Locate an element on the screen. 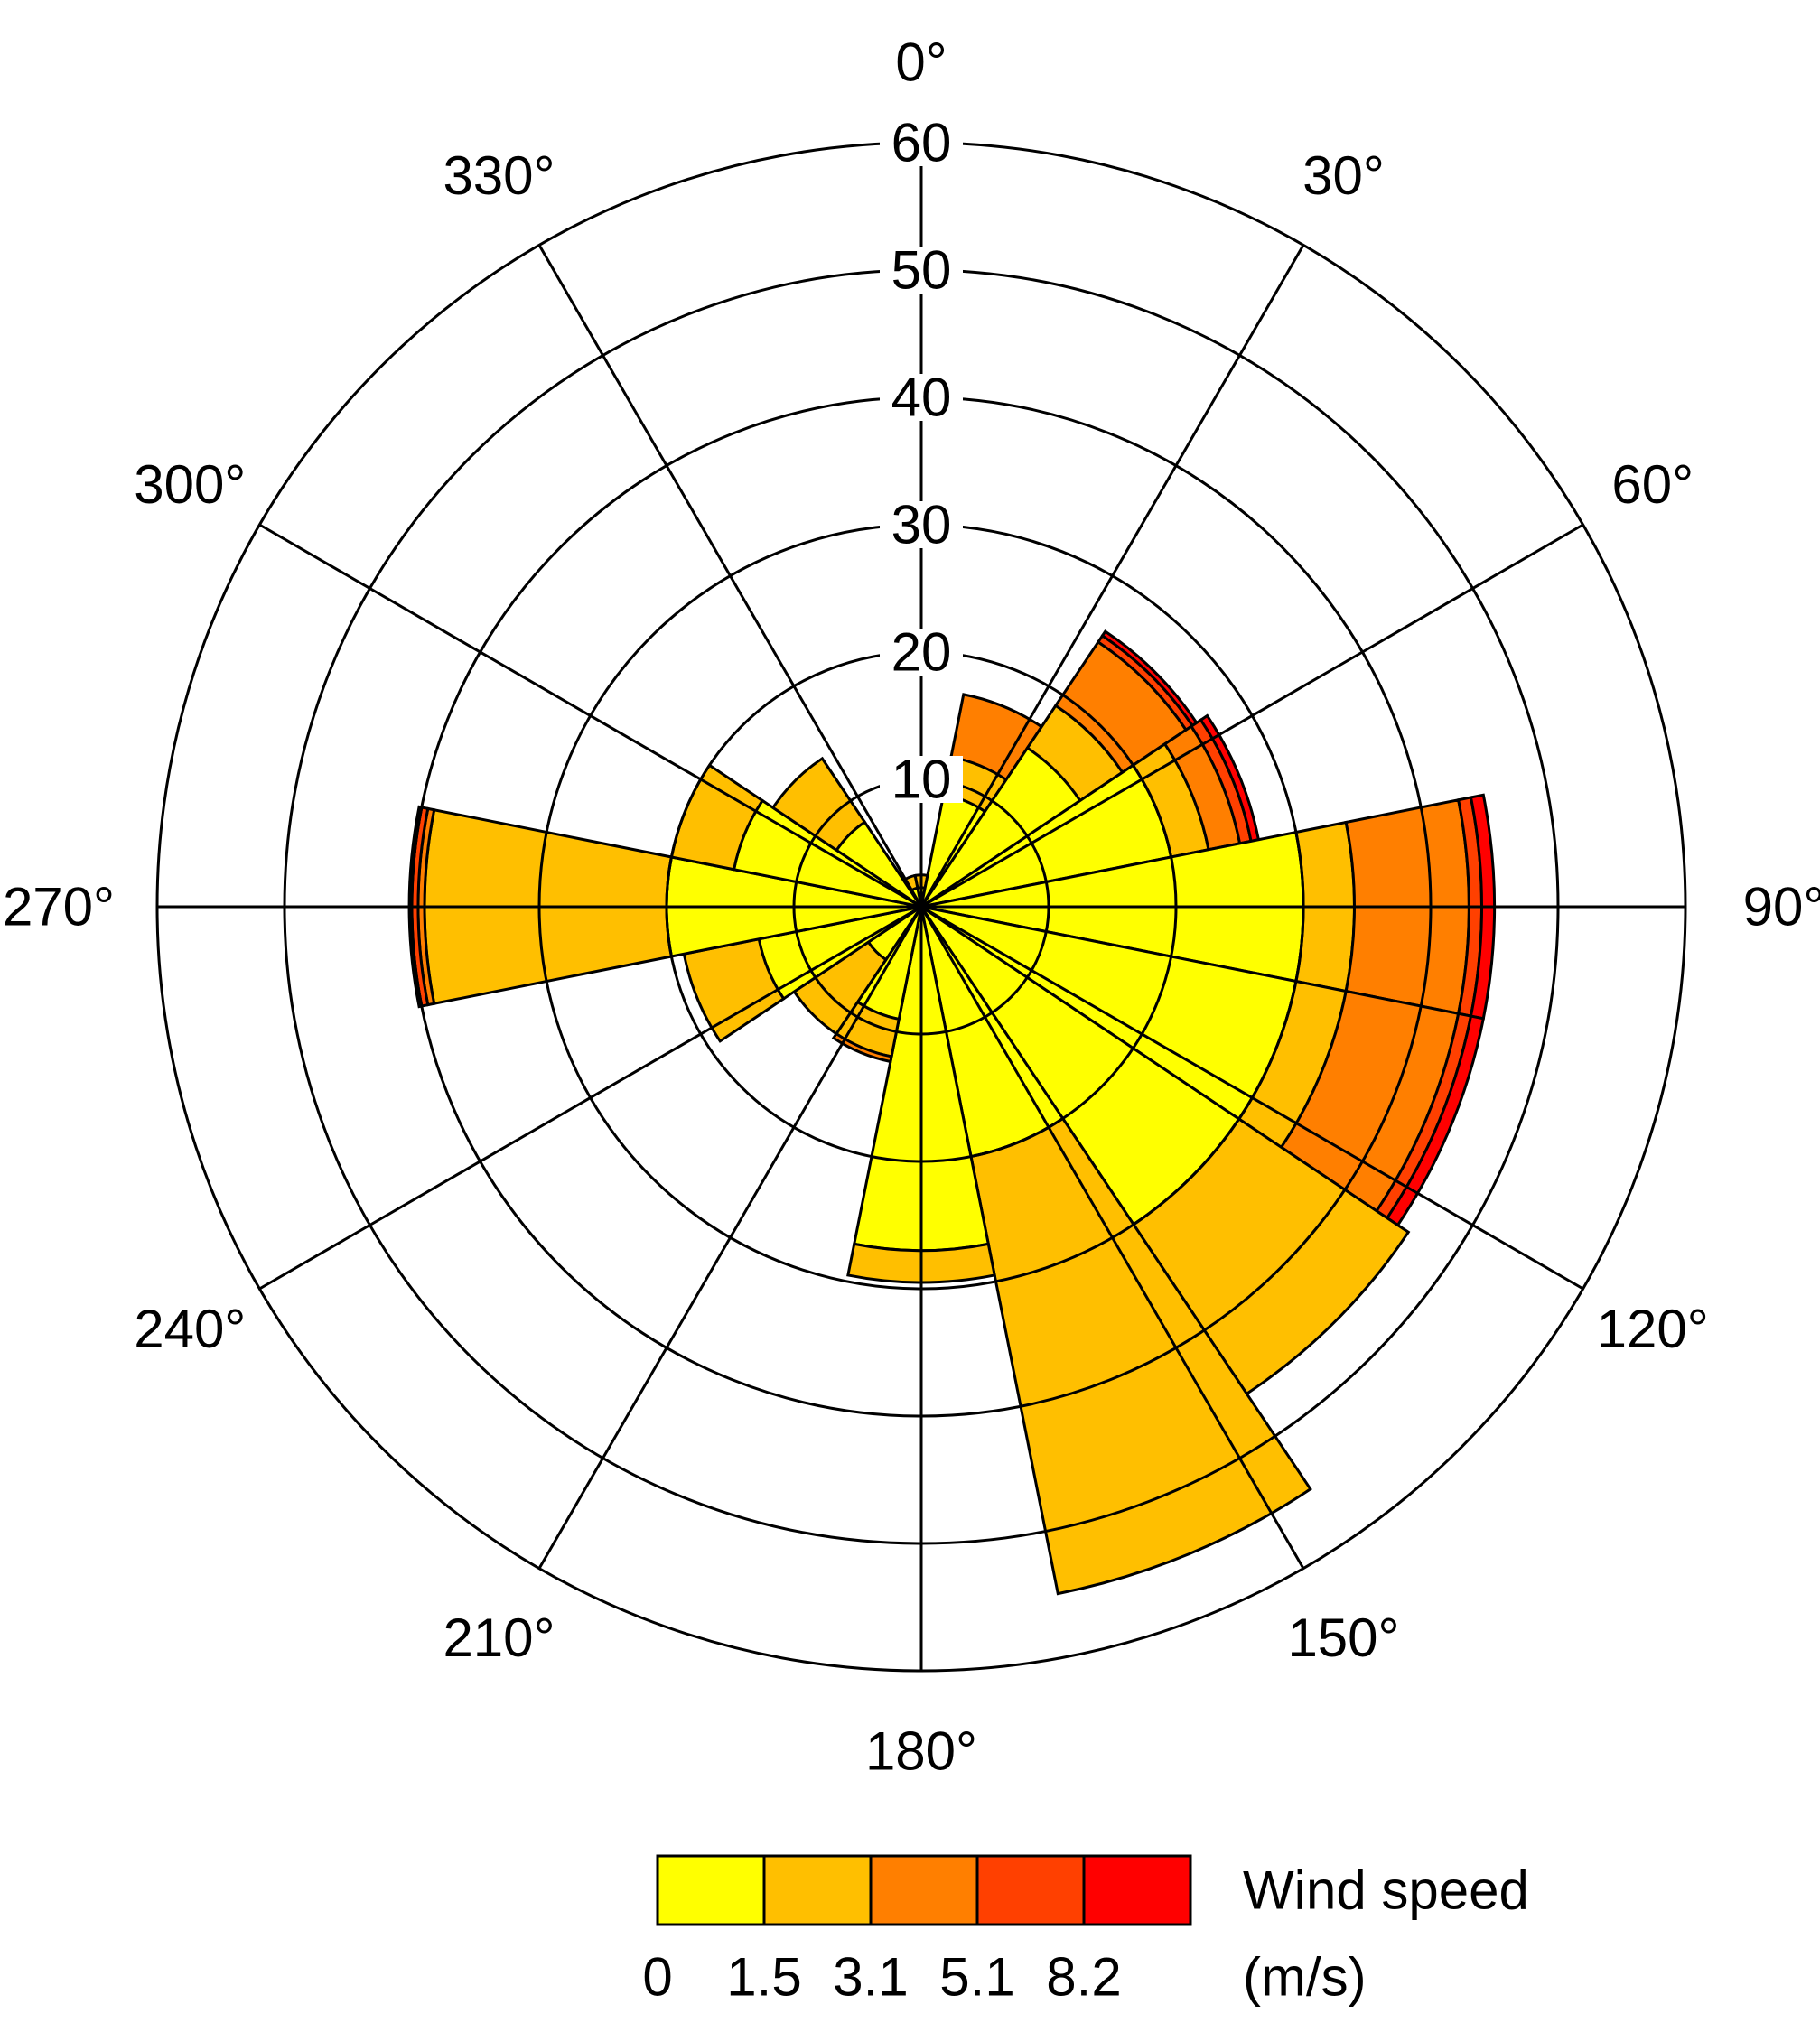 The image size is (1820, 2023). tick-label-40: 40 is located at coordinates (921, 398).